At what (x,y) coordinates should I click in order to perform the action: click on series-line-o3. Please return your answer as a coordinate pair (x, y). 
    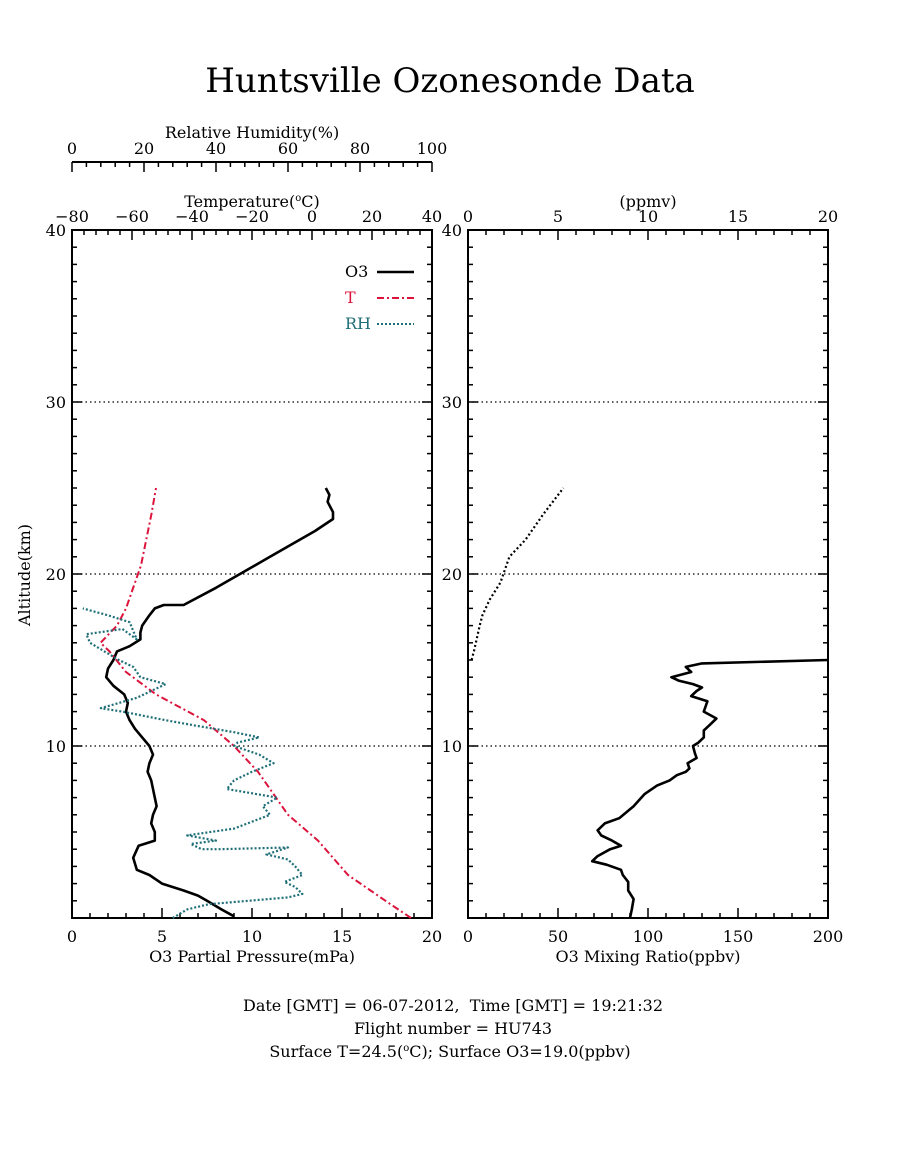
    Looking at the image, I should click on (219, 702).